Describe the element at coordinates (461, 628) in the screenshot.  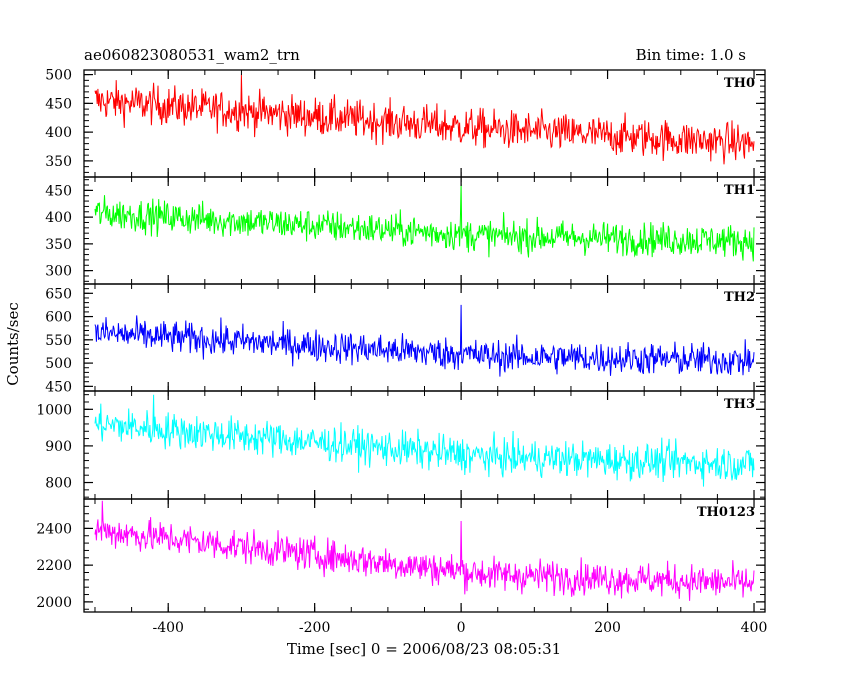
I see `x-tick-label: 0` at that location.